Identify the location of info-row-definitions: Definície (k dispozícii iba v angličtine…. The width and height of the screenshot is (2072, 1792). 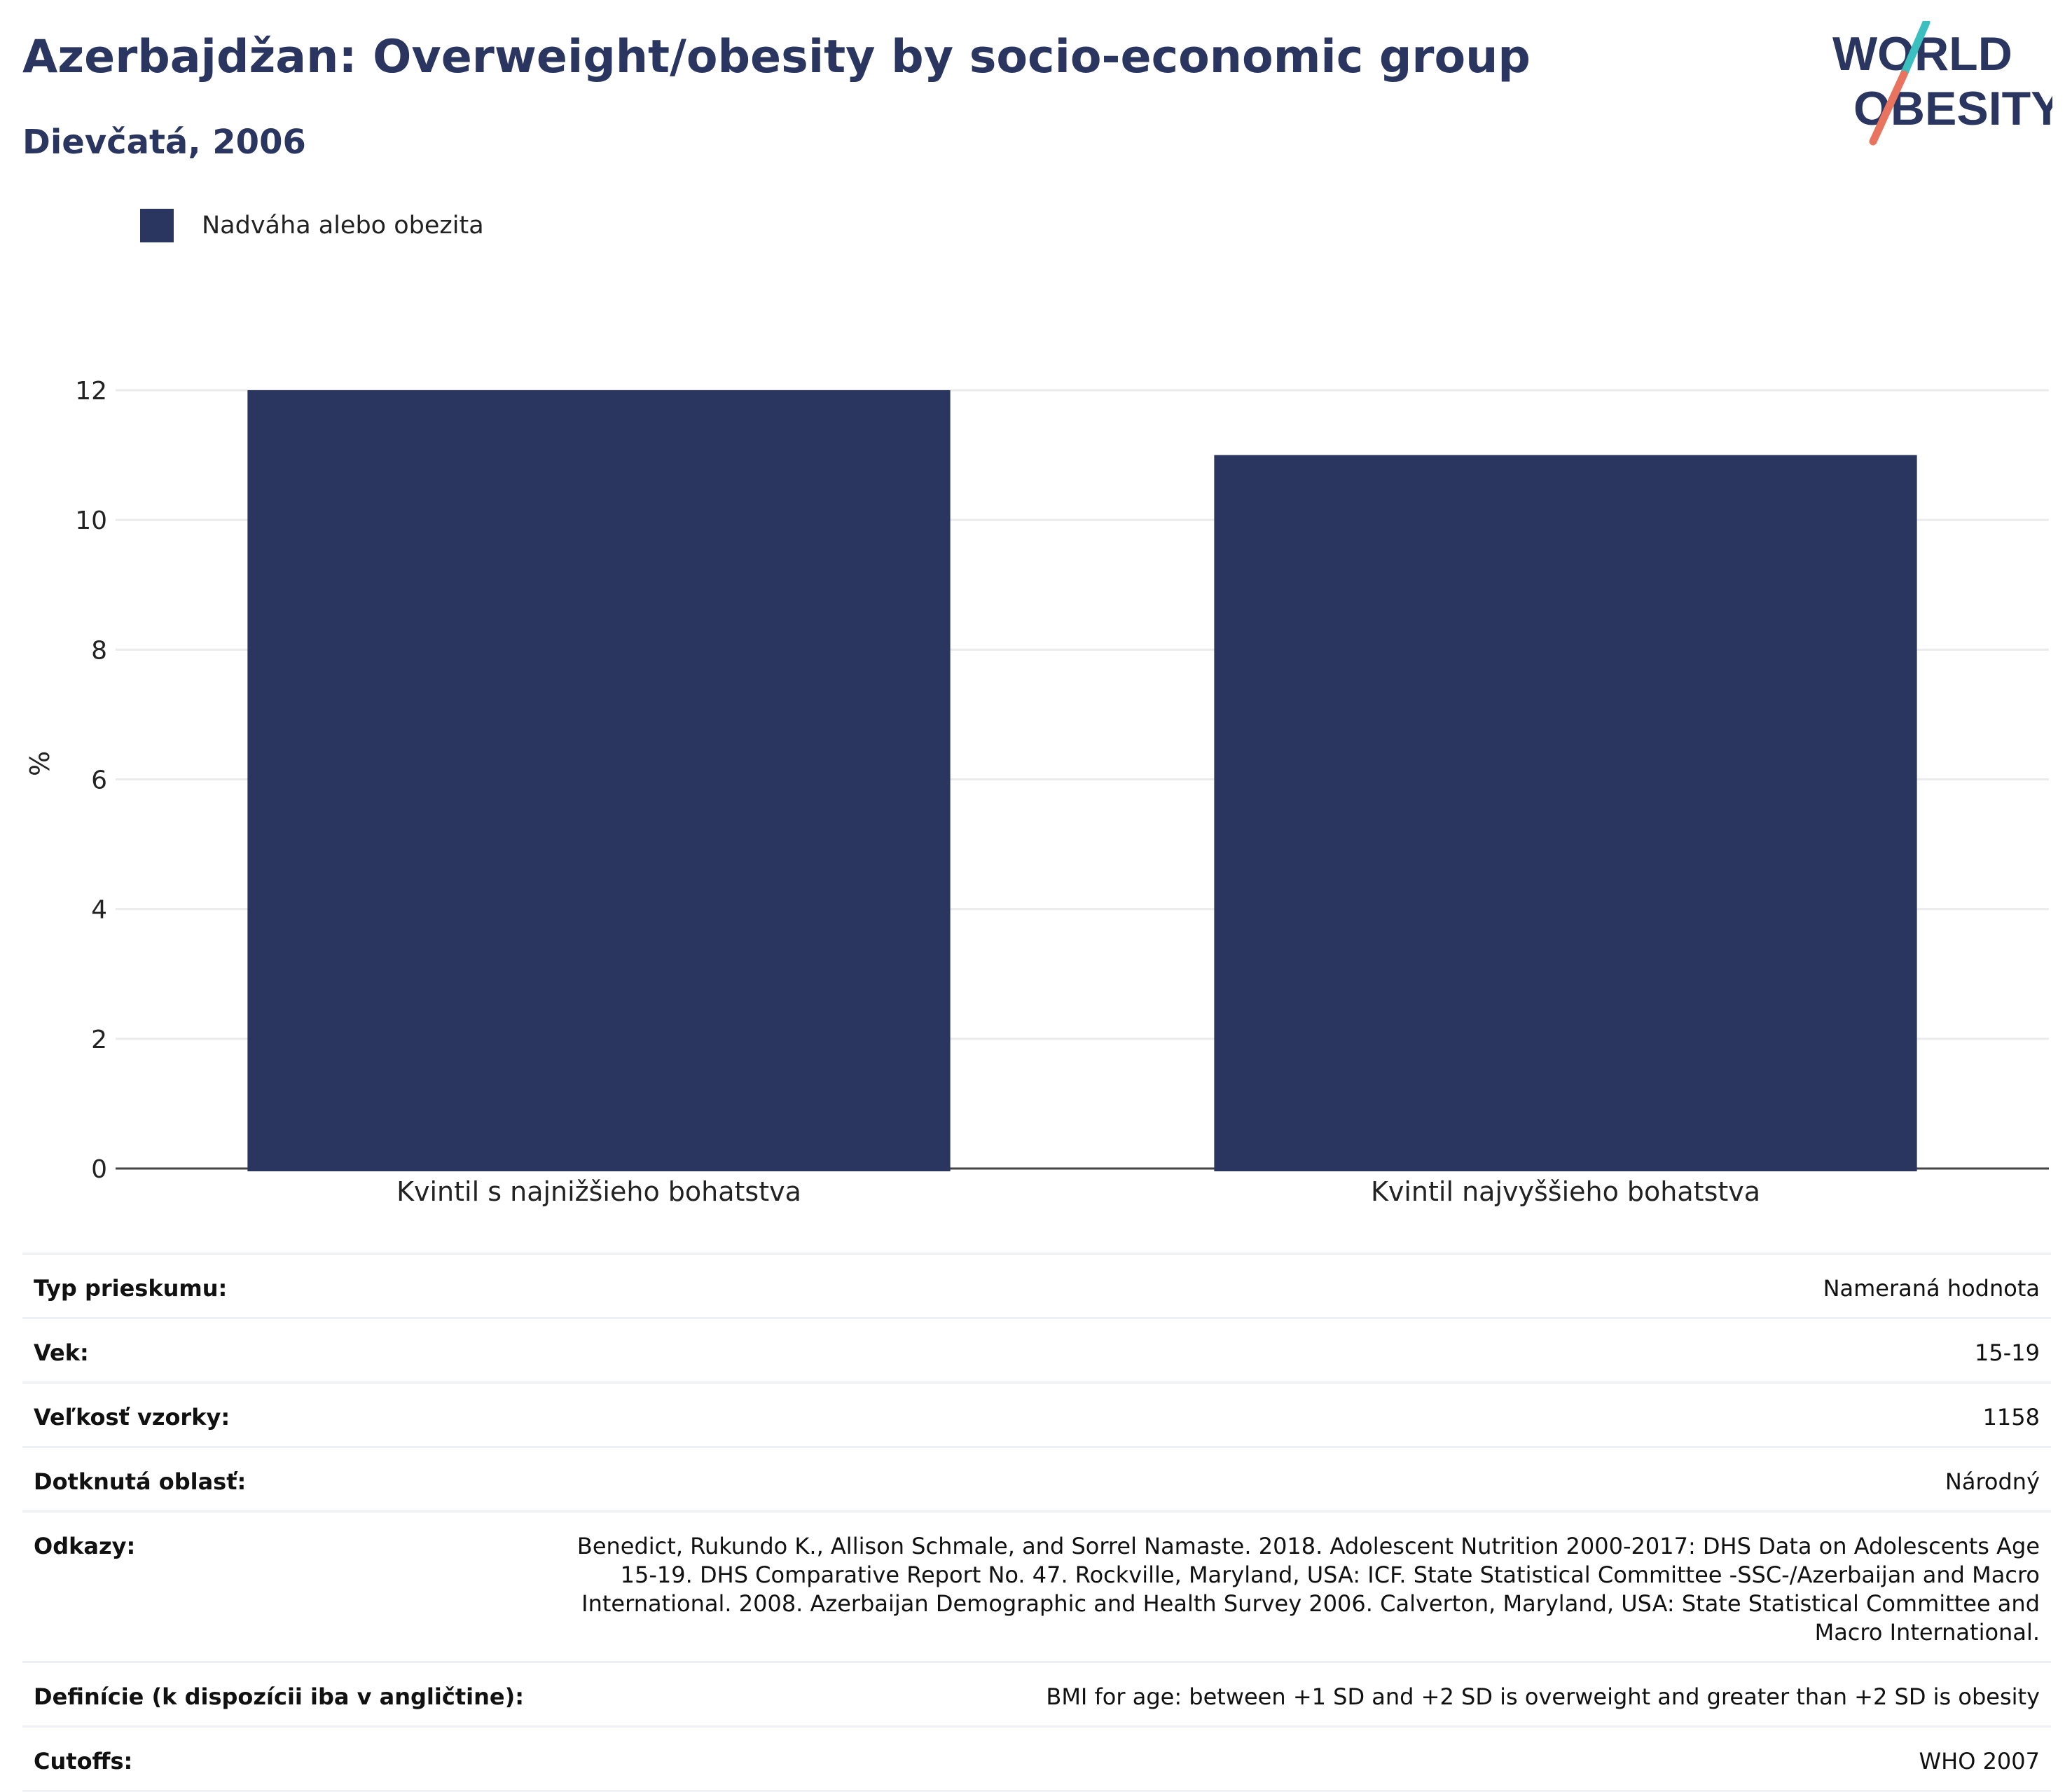
(1037, 1694).